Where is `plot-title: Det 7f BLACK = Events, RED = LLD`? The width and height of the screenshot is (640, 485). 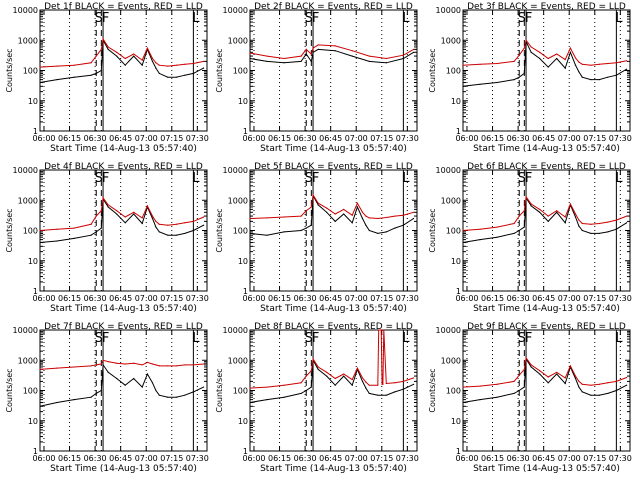
plot-title: Det 7f BLACK = Events, RED = LLD is located at coordinates (123, 327).